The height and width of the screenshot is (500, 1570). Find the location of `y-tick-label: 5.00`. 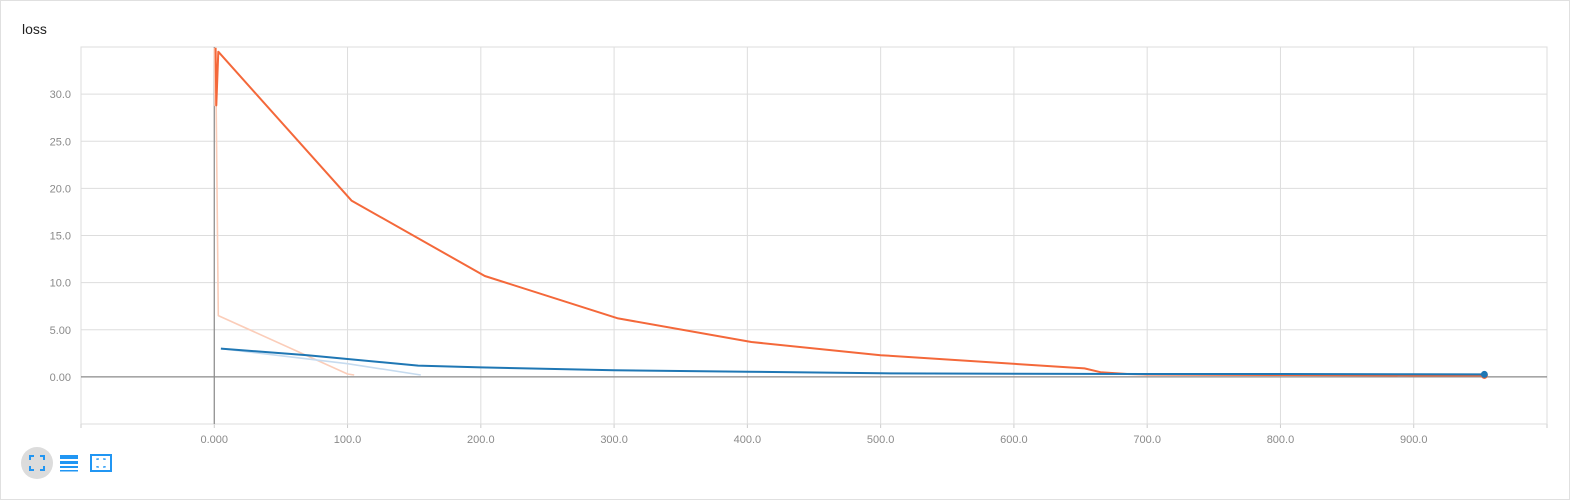

y-tick-label: 5.00 is located at coordinates (60, 331).